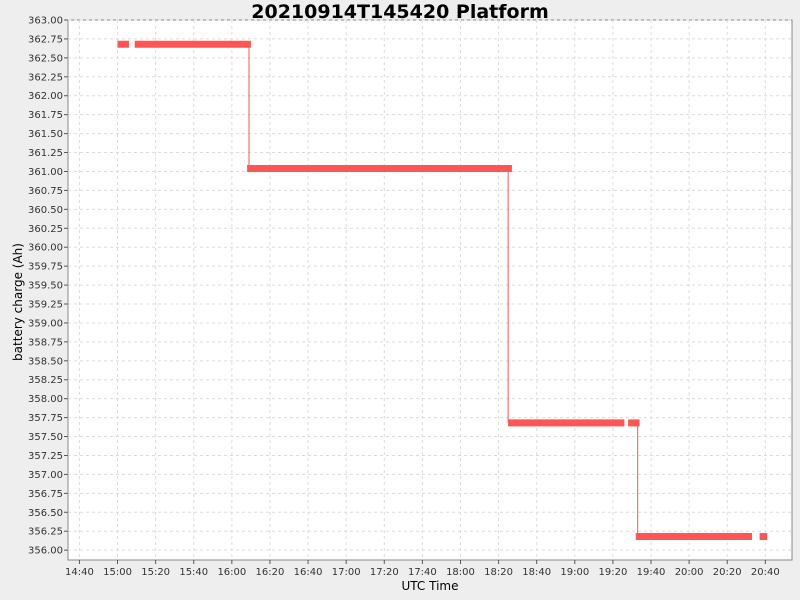 Image resolution: width=800 pixels, height=600 pixels. What do you see at coordinates (45, 418) in the screenshot?
I see `y-tick-label: 357.75` at bounding box center [45, 418].